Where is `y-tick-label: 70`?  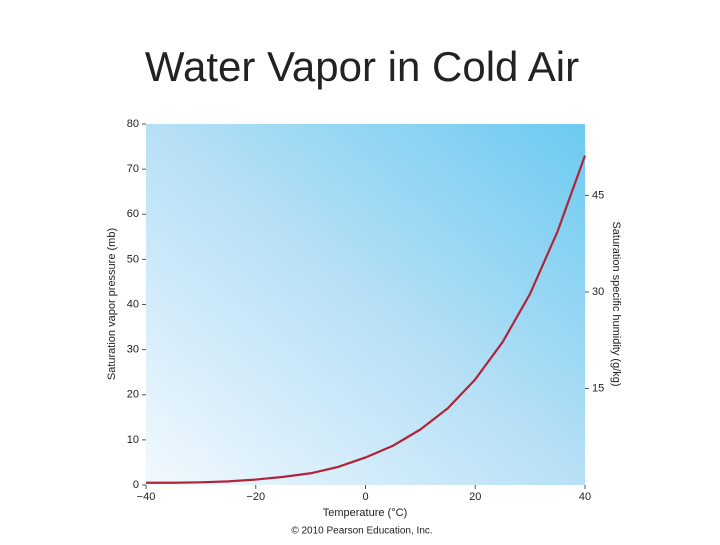 y-tick-label: 70 is located at coordinates (133, 169).